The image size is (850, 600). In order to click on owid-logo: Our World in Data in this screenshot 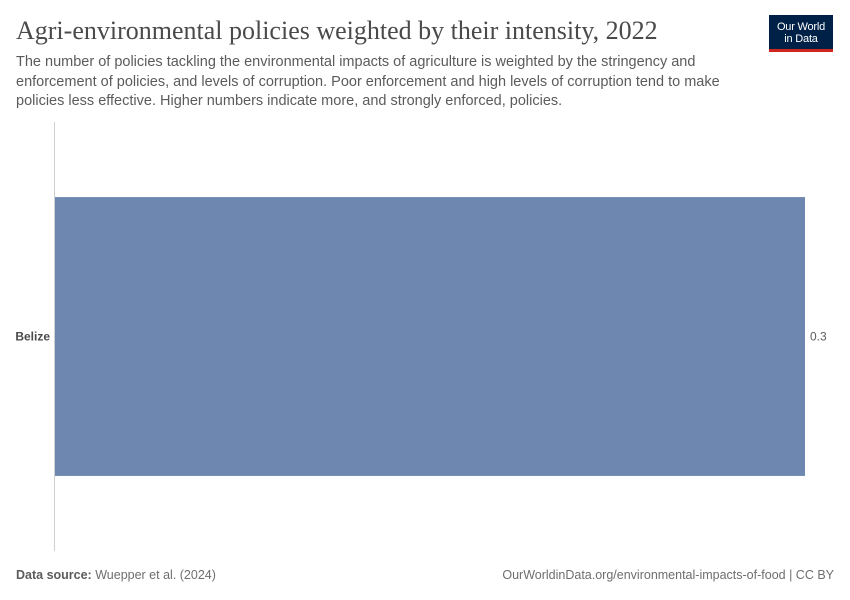, I will do `click(801, 33)`.